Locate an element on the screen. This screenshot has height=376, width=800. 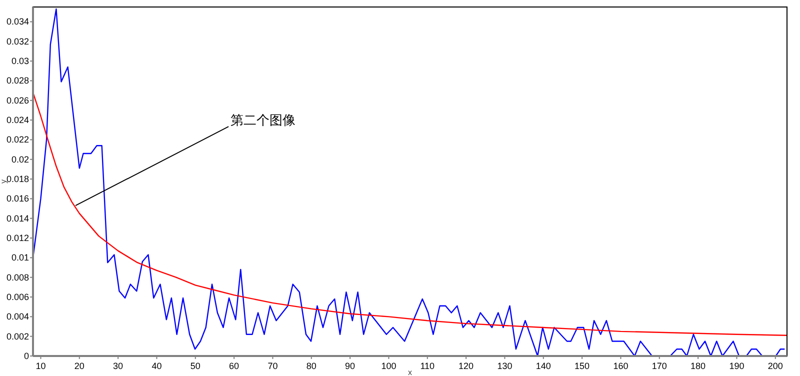
y-tick-label: 0.034 is located at coordinates (17, 21).